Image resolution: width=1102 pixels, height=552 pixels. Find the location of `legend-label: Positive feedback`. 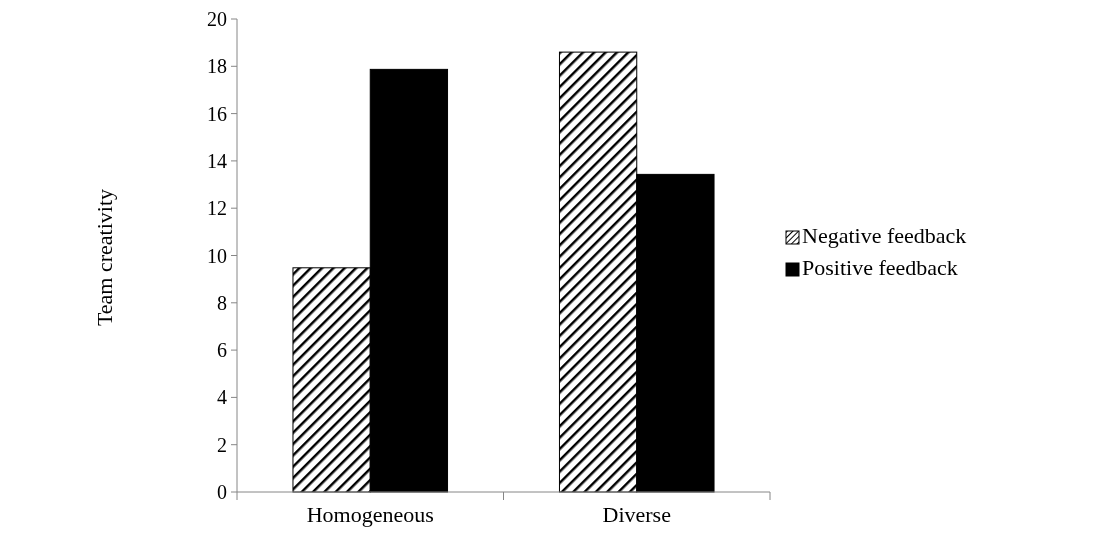

legend-label: Positive feedback is located at coordinates (880, 267).